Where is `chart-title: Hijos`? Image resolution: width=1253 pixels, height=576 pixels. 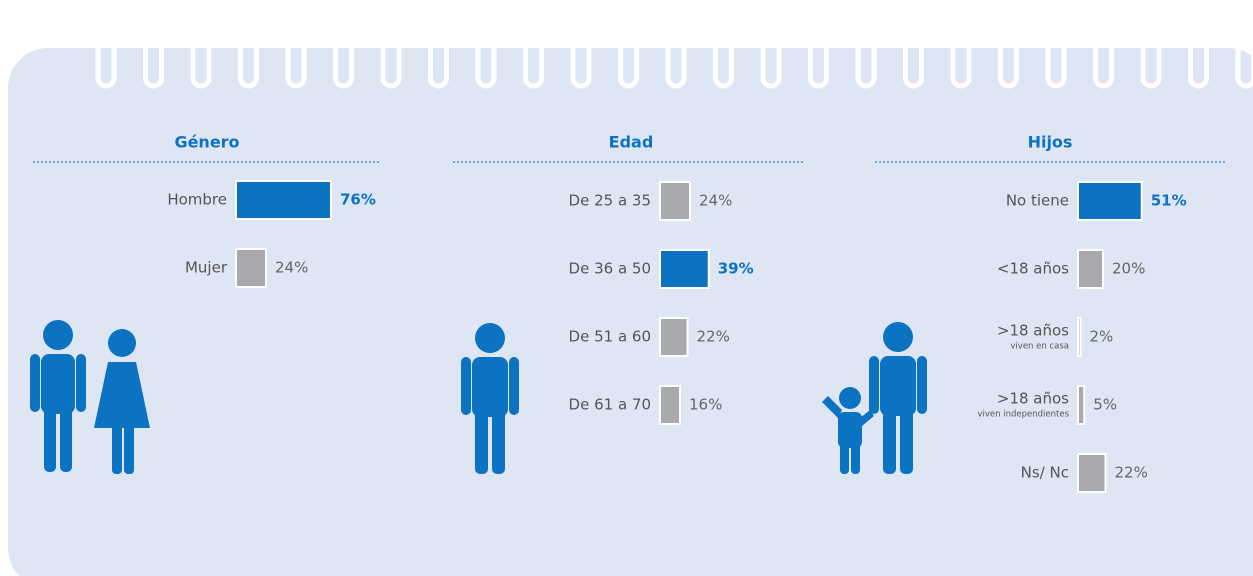
chart-title: Hijos is located at coordinates (1050, 142).